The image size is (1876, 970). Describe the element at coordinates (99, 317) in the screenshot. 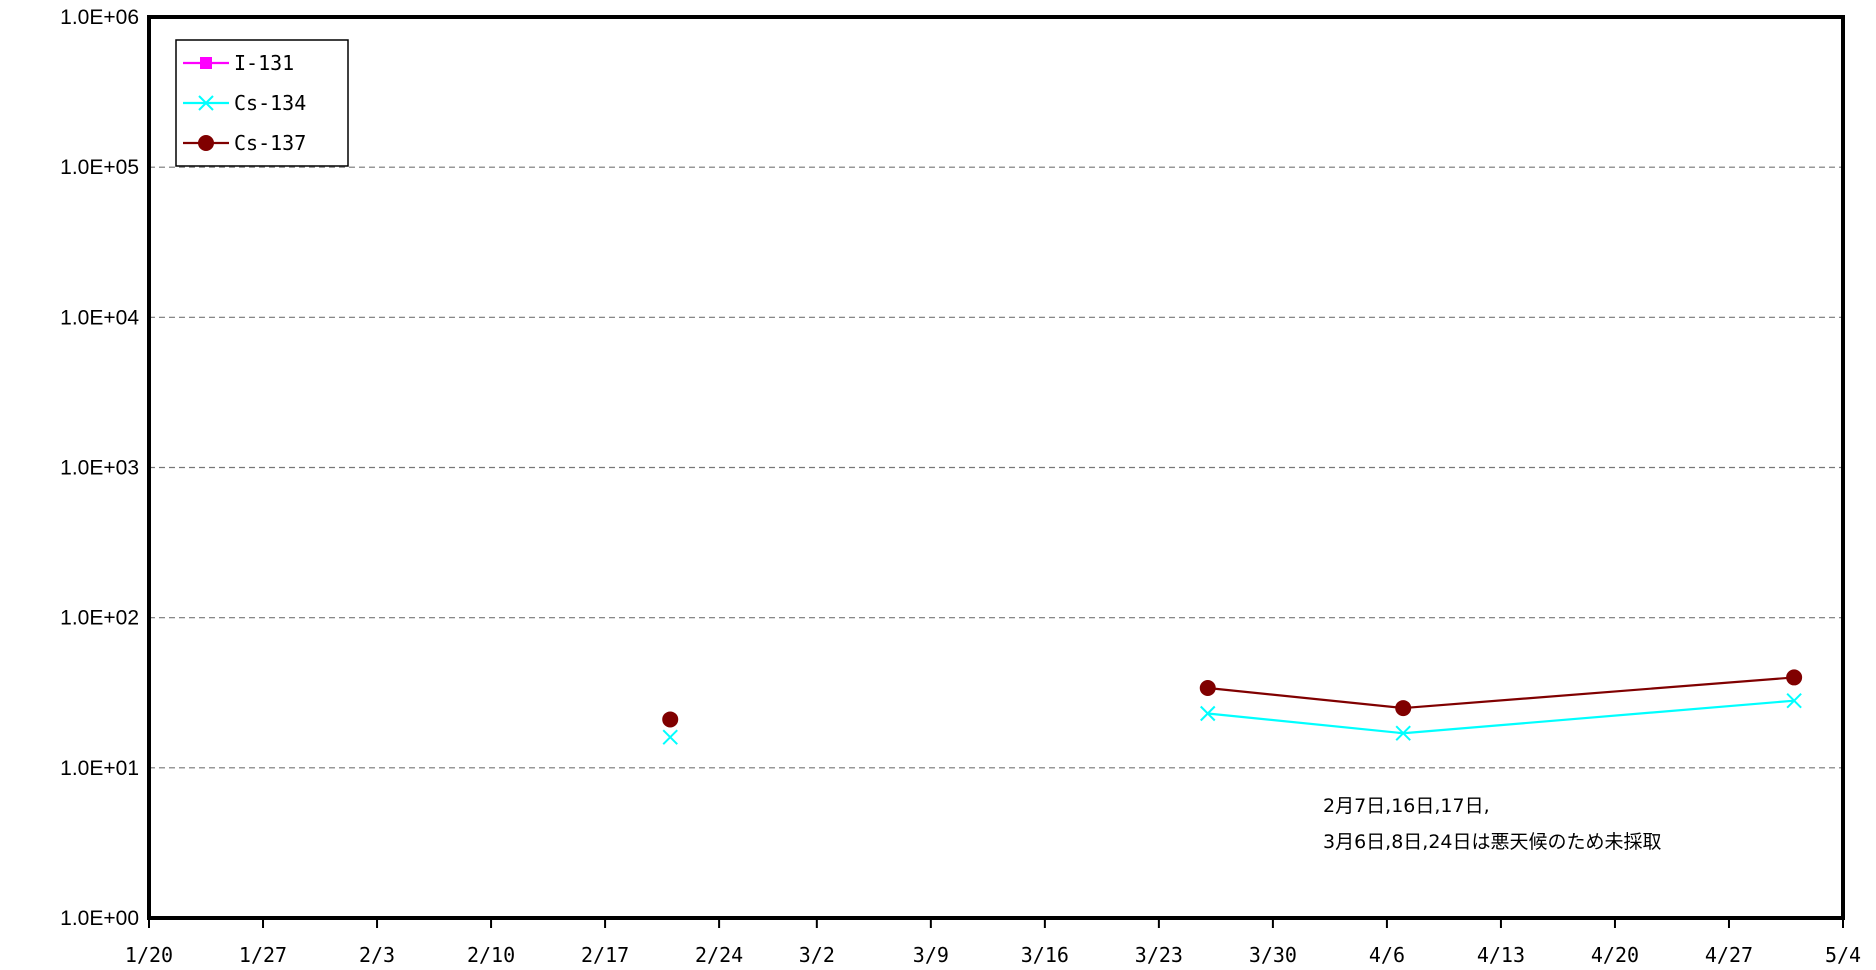

I see `y-tick-label: 1.0E+04` at that location.